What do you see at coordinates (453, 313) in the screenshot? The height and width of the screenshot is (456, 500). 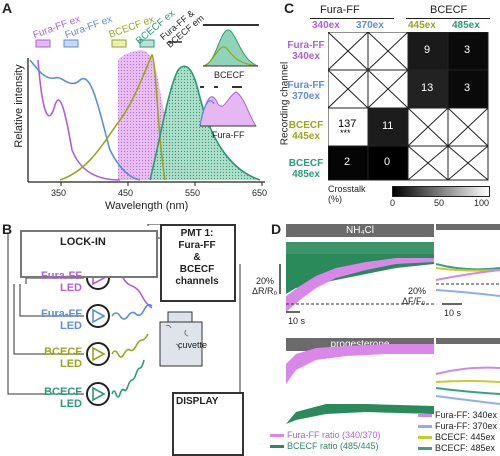 I see `time-scale-right: 10 s` at bounding box center [453, 313].